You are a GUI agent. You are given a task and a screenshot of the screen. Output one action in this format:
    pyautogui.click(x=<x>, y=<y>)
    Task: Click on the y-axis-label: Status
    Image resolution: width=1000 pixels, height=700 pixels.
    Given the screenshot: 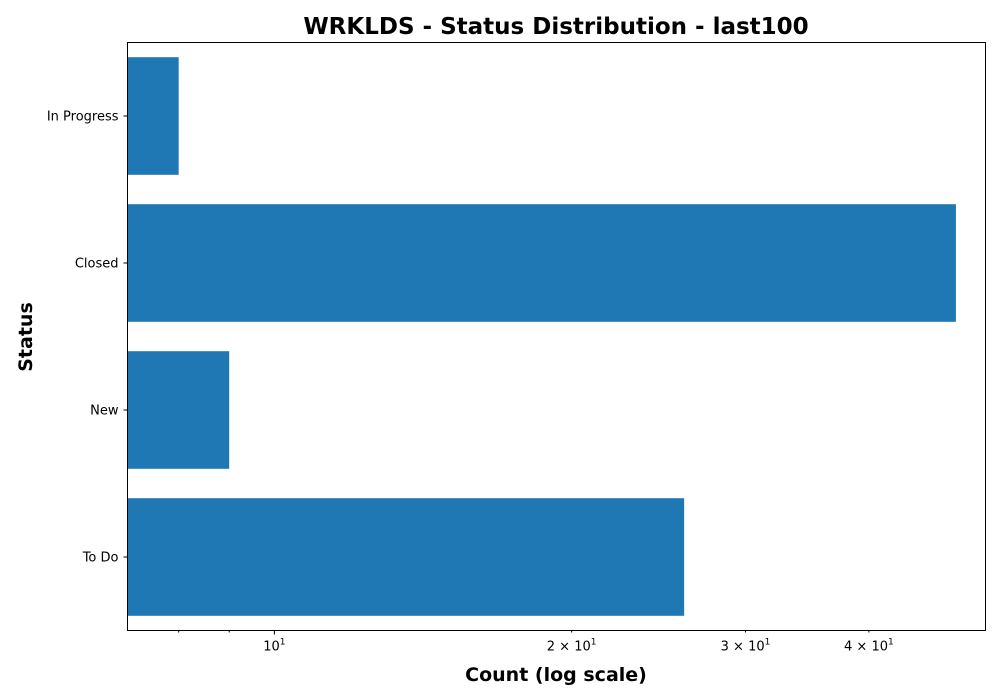 What is the action you would take?
    pyautogui.click(x=26, y=337)
    